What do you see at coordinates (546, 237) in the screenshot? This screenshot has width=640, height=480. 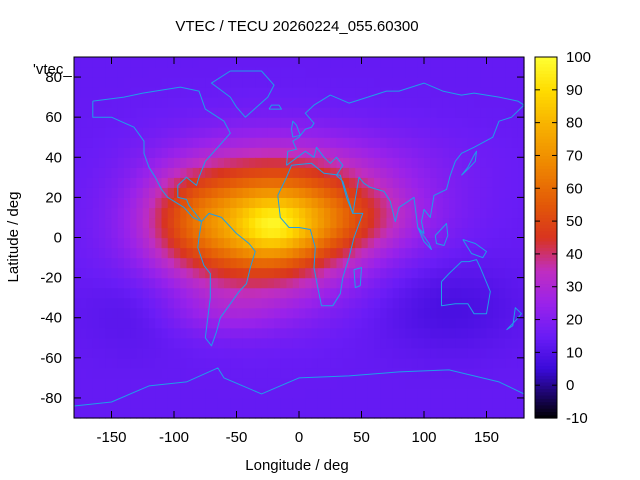 I see `colorbar-frame` at bounding box center [546, 237].